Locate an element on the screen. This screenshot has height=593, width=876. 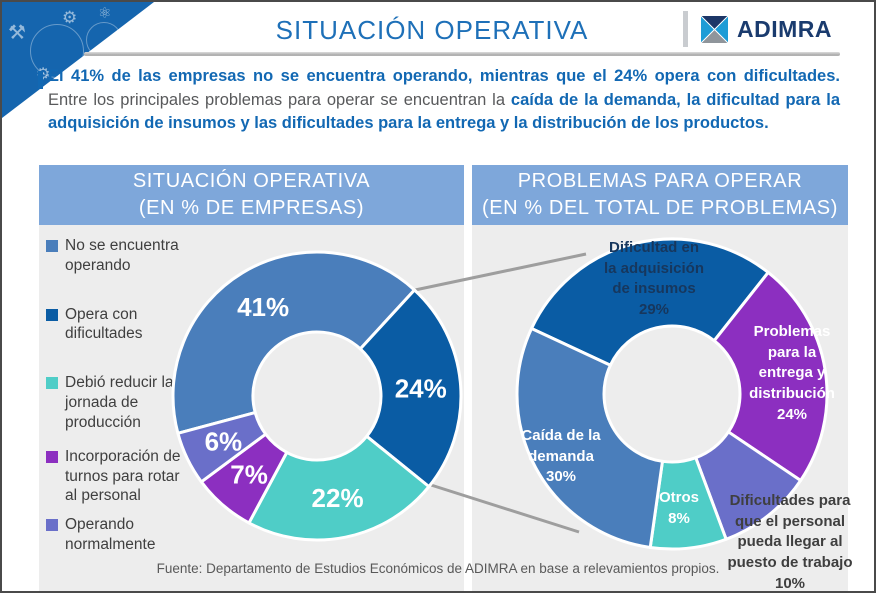
legend-label: Debió reducir la jornada de producción is located at coordinates (119, 402).